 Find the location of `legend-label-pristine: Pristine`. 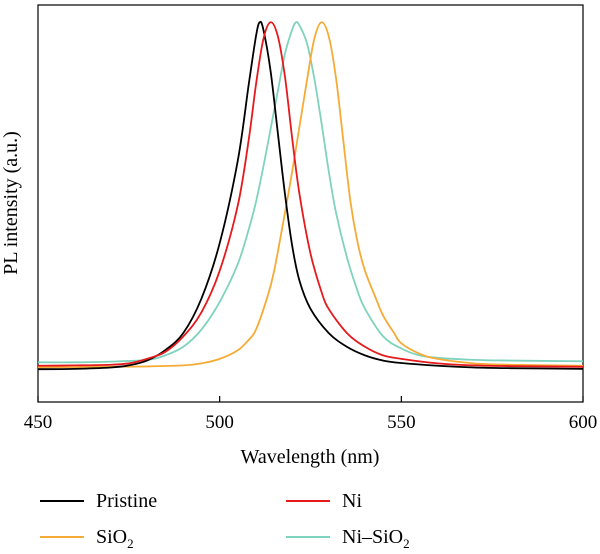

legend-label-pristine: Pristine is located at coordinates (126, 501).